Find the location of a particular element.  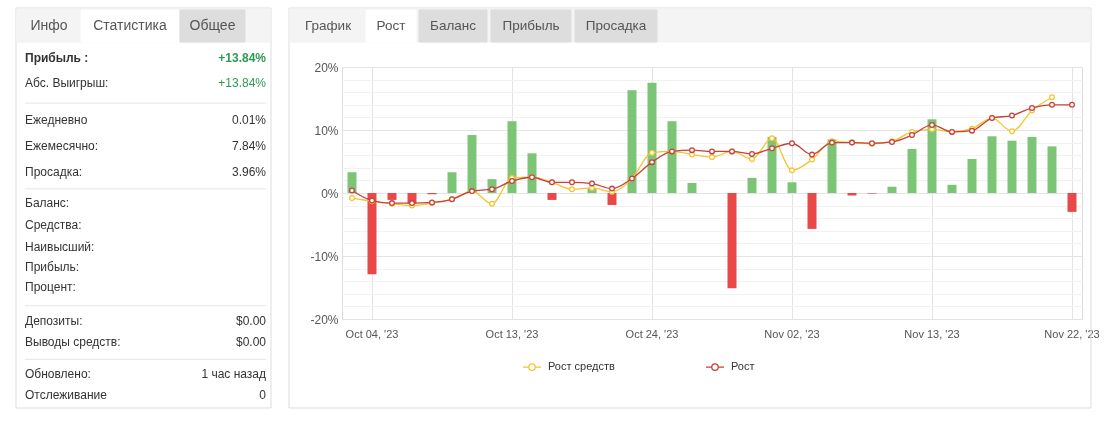

text: 1 час назад is located at coordinates (233, 374).